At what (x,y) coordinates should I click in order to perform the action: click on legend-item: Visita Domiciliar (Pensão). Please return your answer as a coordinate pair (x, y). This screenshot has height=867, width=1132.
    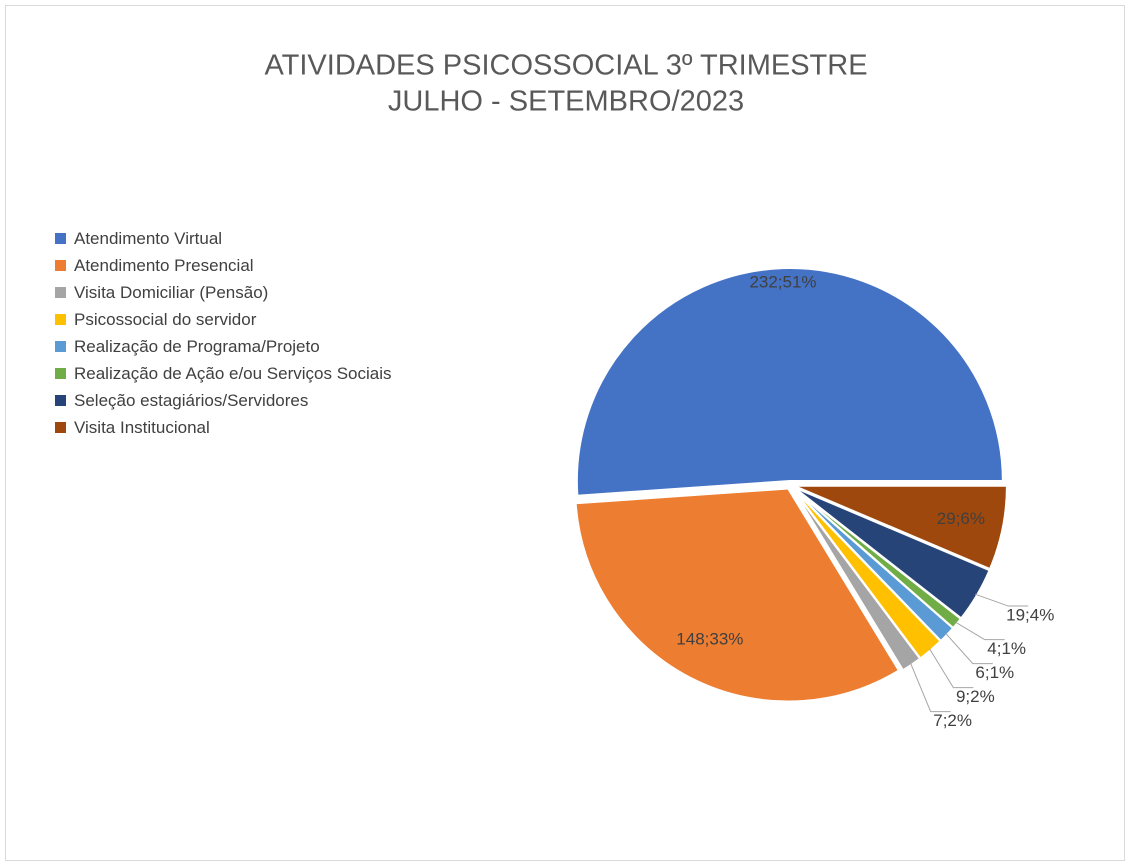
    Looking at the image, I should click on (235, 292).